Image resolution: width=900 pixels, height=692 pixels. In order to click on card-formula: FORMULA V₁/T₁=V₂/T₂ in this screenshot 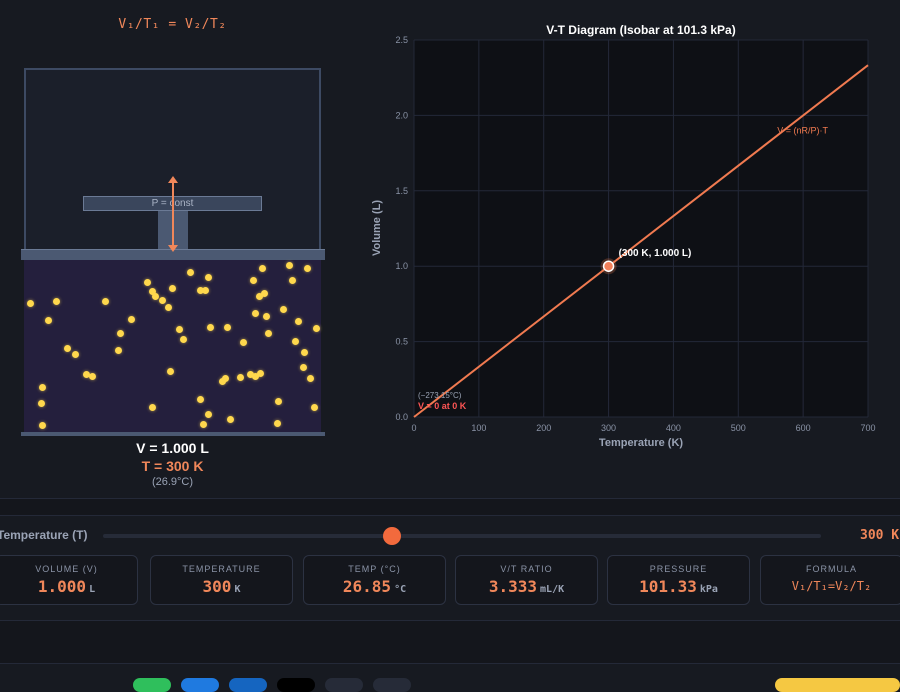, I will do `click(830, 580)`.